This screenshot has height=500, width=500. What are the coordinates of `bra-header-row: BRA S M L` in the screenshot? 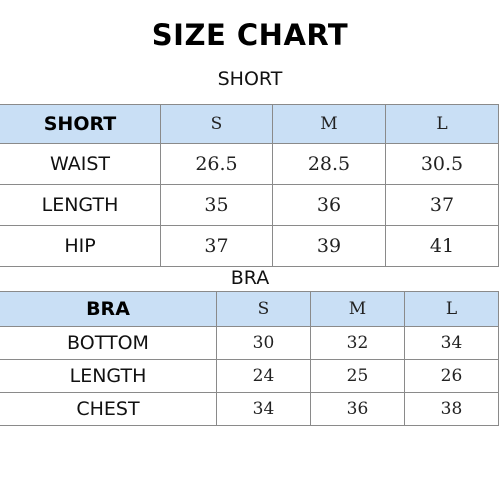 It's located at (249, 309).